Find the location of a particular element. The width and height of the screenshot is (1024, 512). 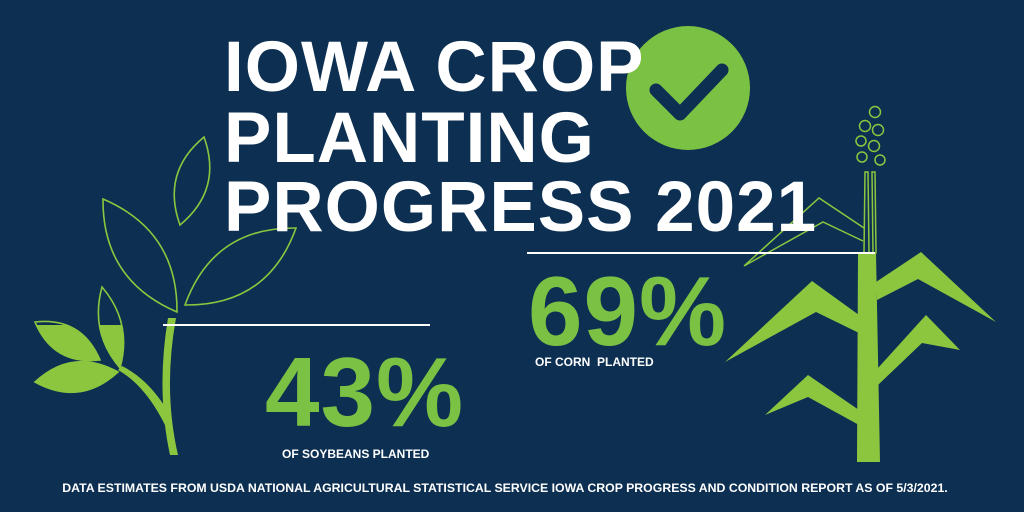

soybean-percent: 43% is located at coordinates (365, 392).